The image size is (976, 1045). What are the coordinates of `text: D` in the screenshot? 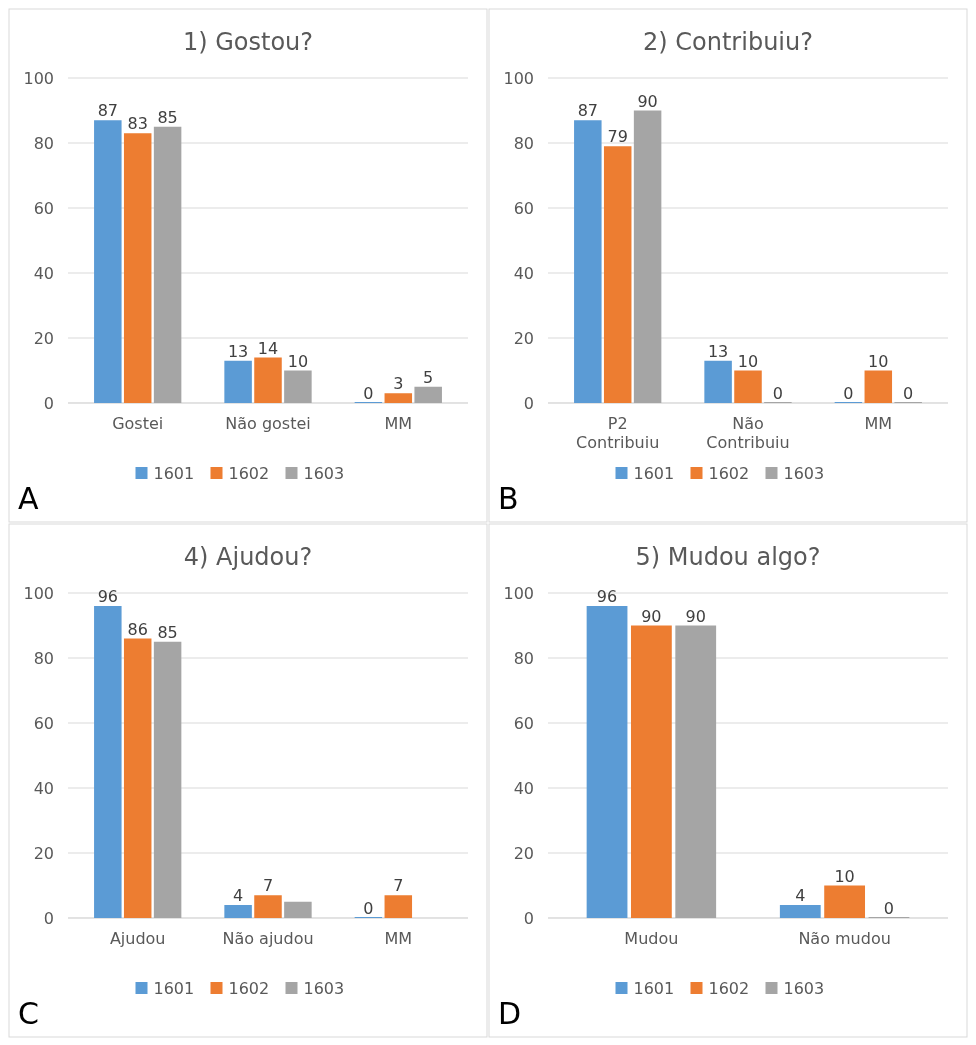 It's located at (510, 1013).